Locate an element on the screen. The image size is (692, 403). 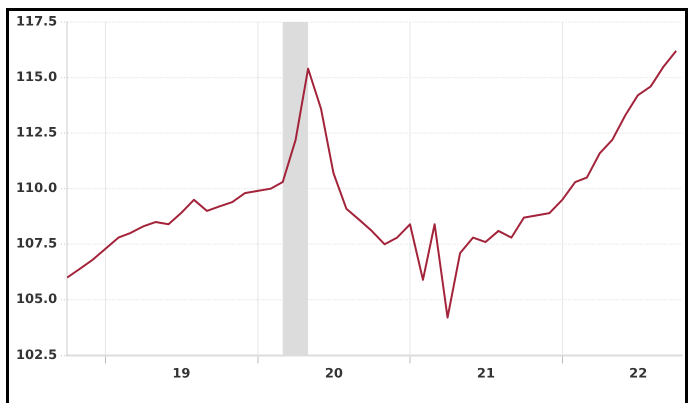
x-tick-label: 21 is located at coordinates (485, 374).